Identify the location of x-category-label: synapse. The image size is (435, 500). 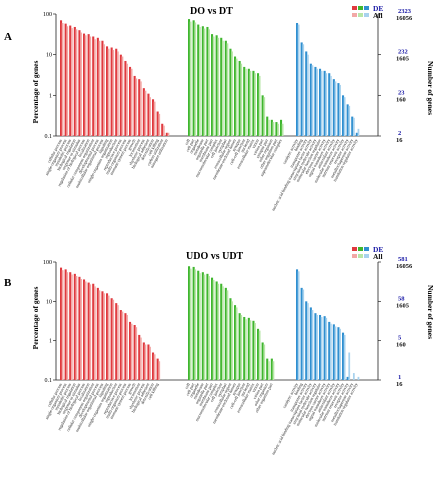
(236, 389).